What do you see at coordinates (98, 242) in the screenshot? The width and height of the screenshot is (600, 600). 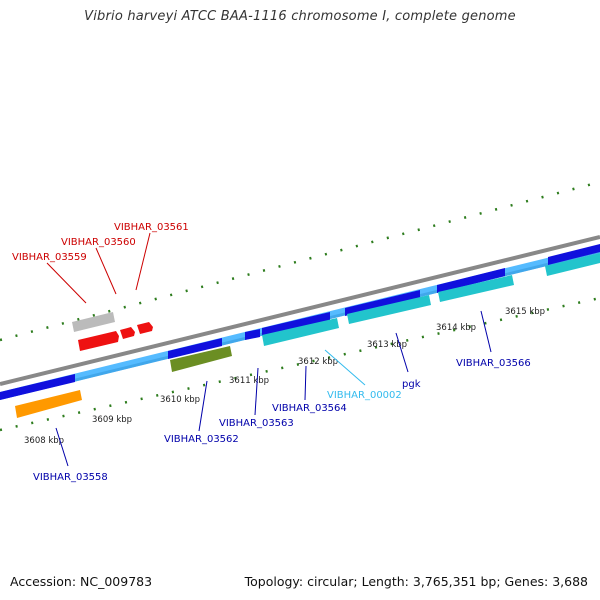 I see `gene-label: VIBHAR_03560` at bounding box center [98, 242].